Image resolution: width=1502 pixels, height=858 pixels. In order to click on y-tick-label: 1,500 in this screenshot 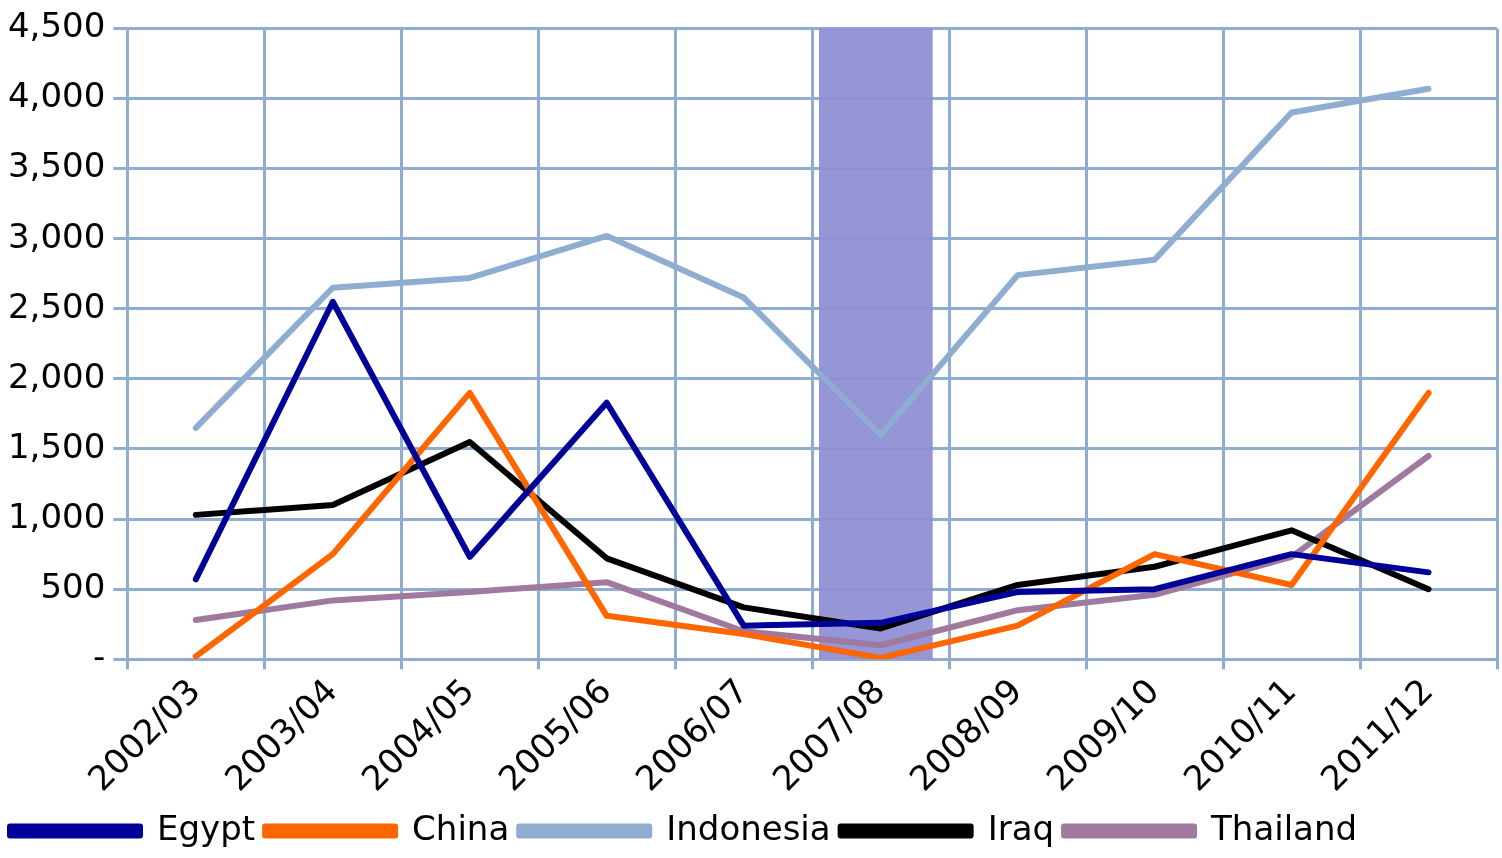, I will do `click(56, 445)`.